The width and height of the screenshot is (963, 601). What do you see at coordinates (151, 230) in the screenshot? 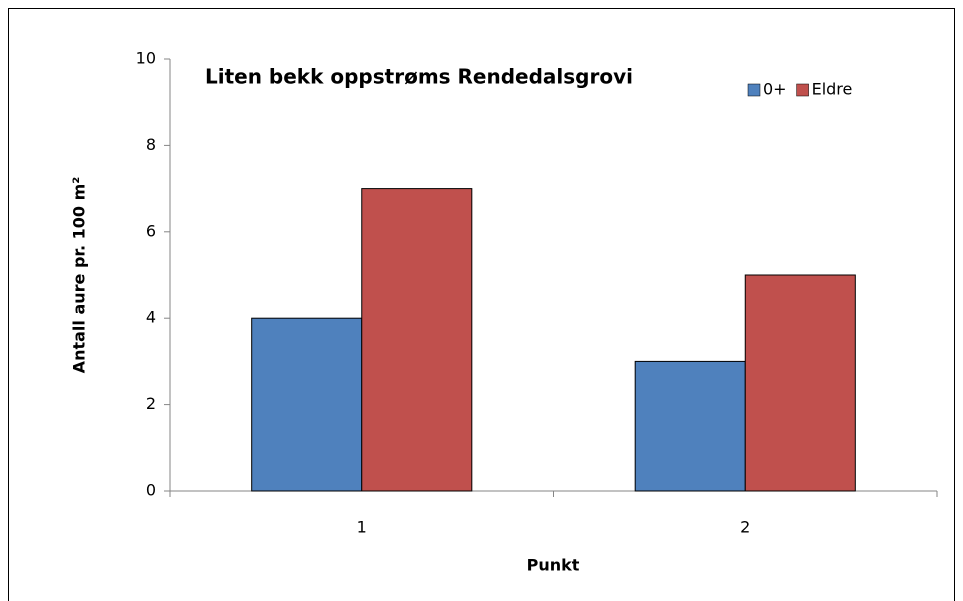
I see `y-tick-label: 6` at bounding box center [151, 230].